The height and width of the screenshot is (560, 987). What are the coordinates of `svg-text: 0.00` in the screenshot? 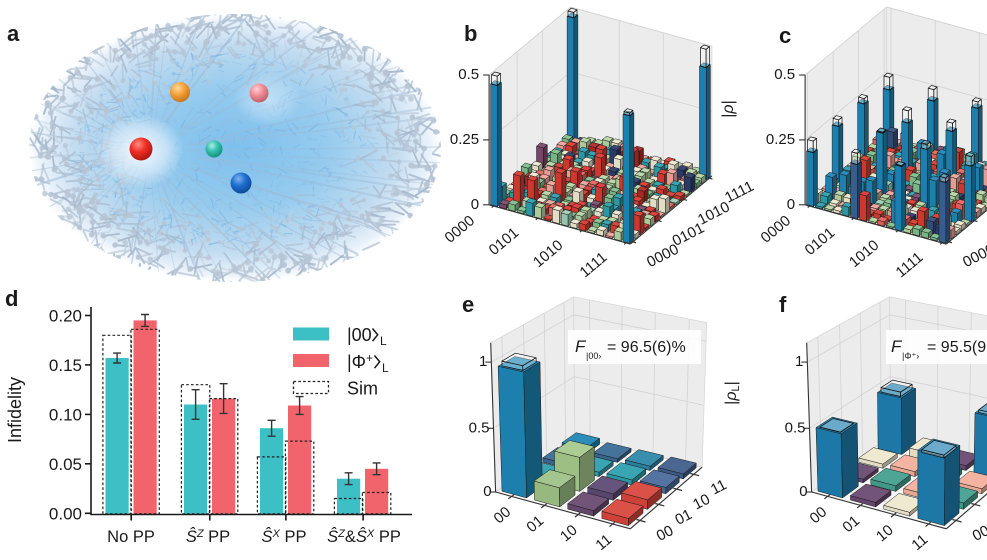 It's located at (65, 513).